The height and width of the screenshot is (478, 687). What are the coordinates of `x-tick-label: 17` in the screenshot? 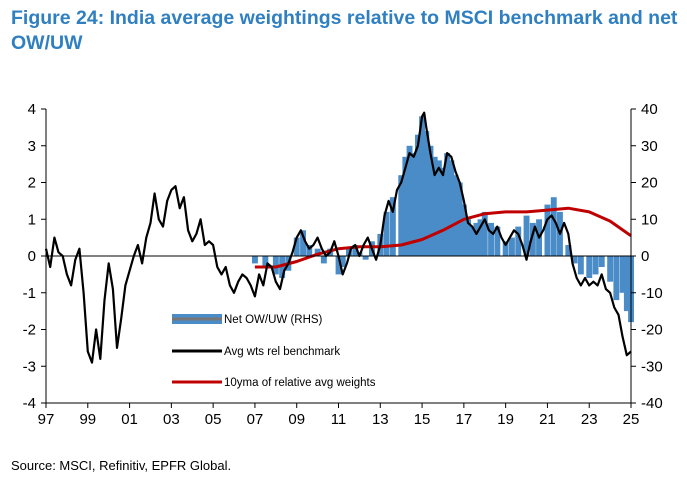 It's located at (464, 419).